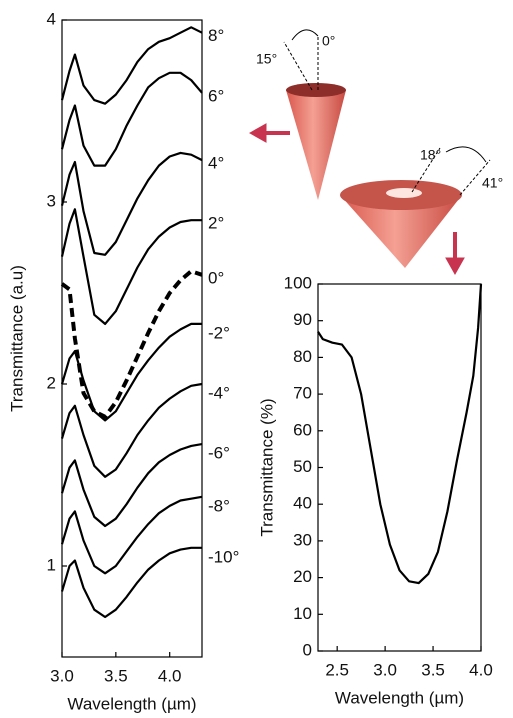  What do you see at coordinates (302, 356) in the screenshot?
I see `y-tick-label: 80` at bounding box center [302, 356].